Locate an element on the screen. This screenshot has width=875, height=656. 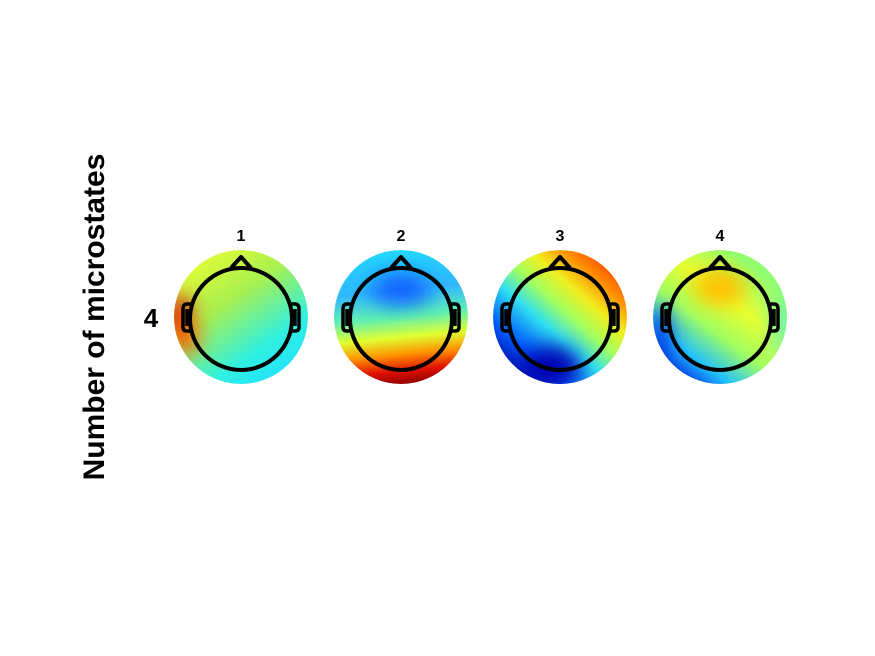
map-title: 2 is located at coordinates (401, 236).